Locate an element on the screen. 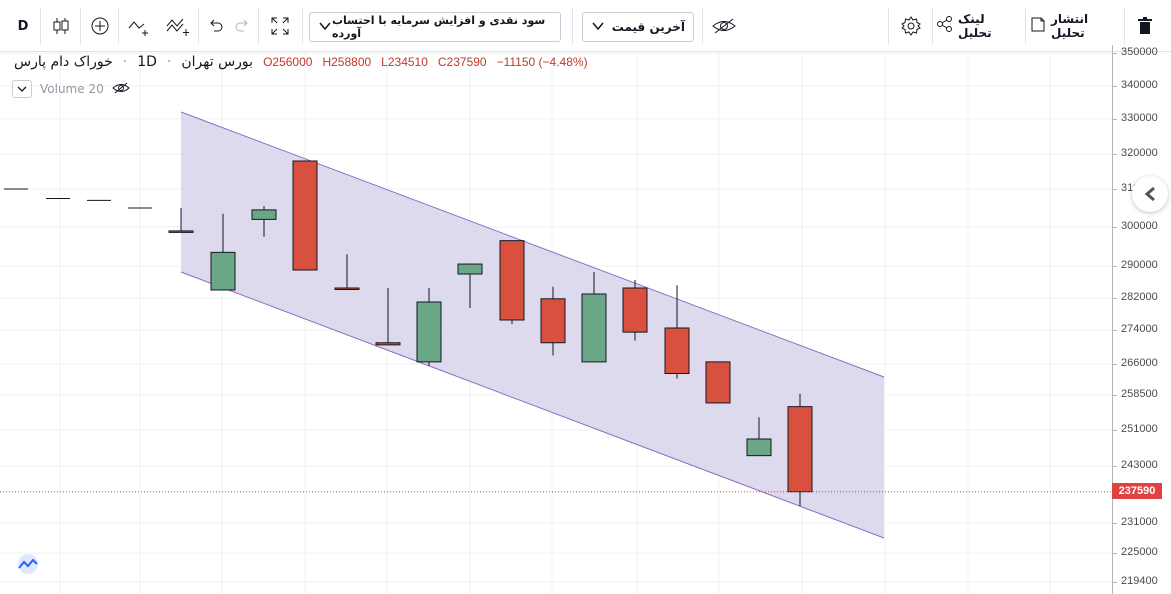 The width and height of the screenshot is (1171, 594). legend-symbol: خوراک دام پارس is located at coordinates (63, 62).